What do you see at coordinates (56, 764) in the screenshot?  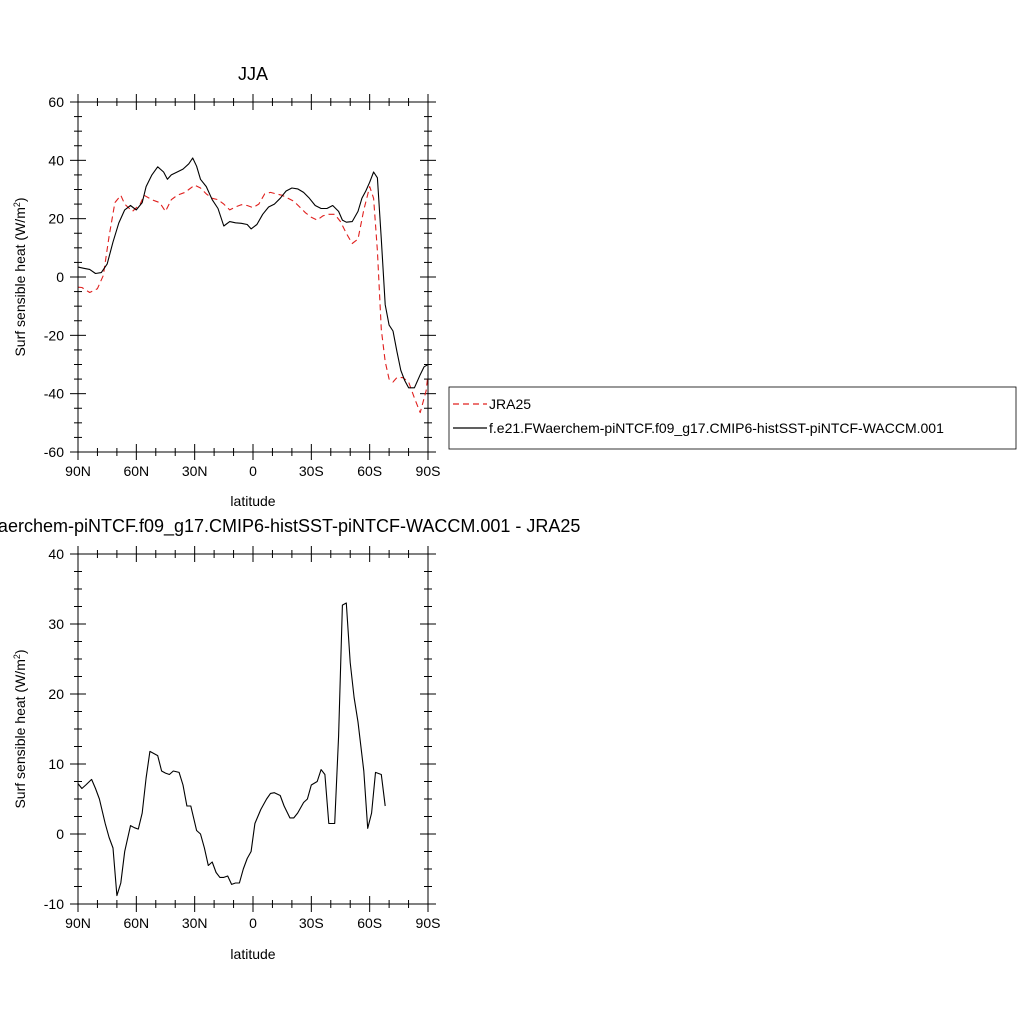 I see `y-tick-label: 10` at bounding box center [56, 764].